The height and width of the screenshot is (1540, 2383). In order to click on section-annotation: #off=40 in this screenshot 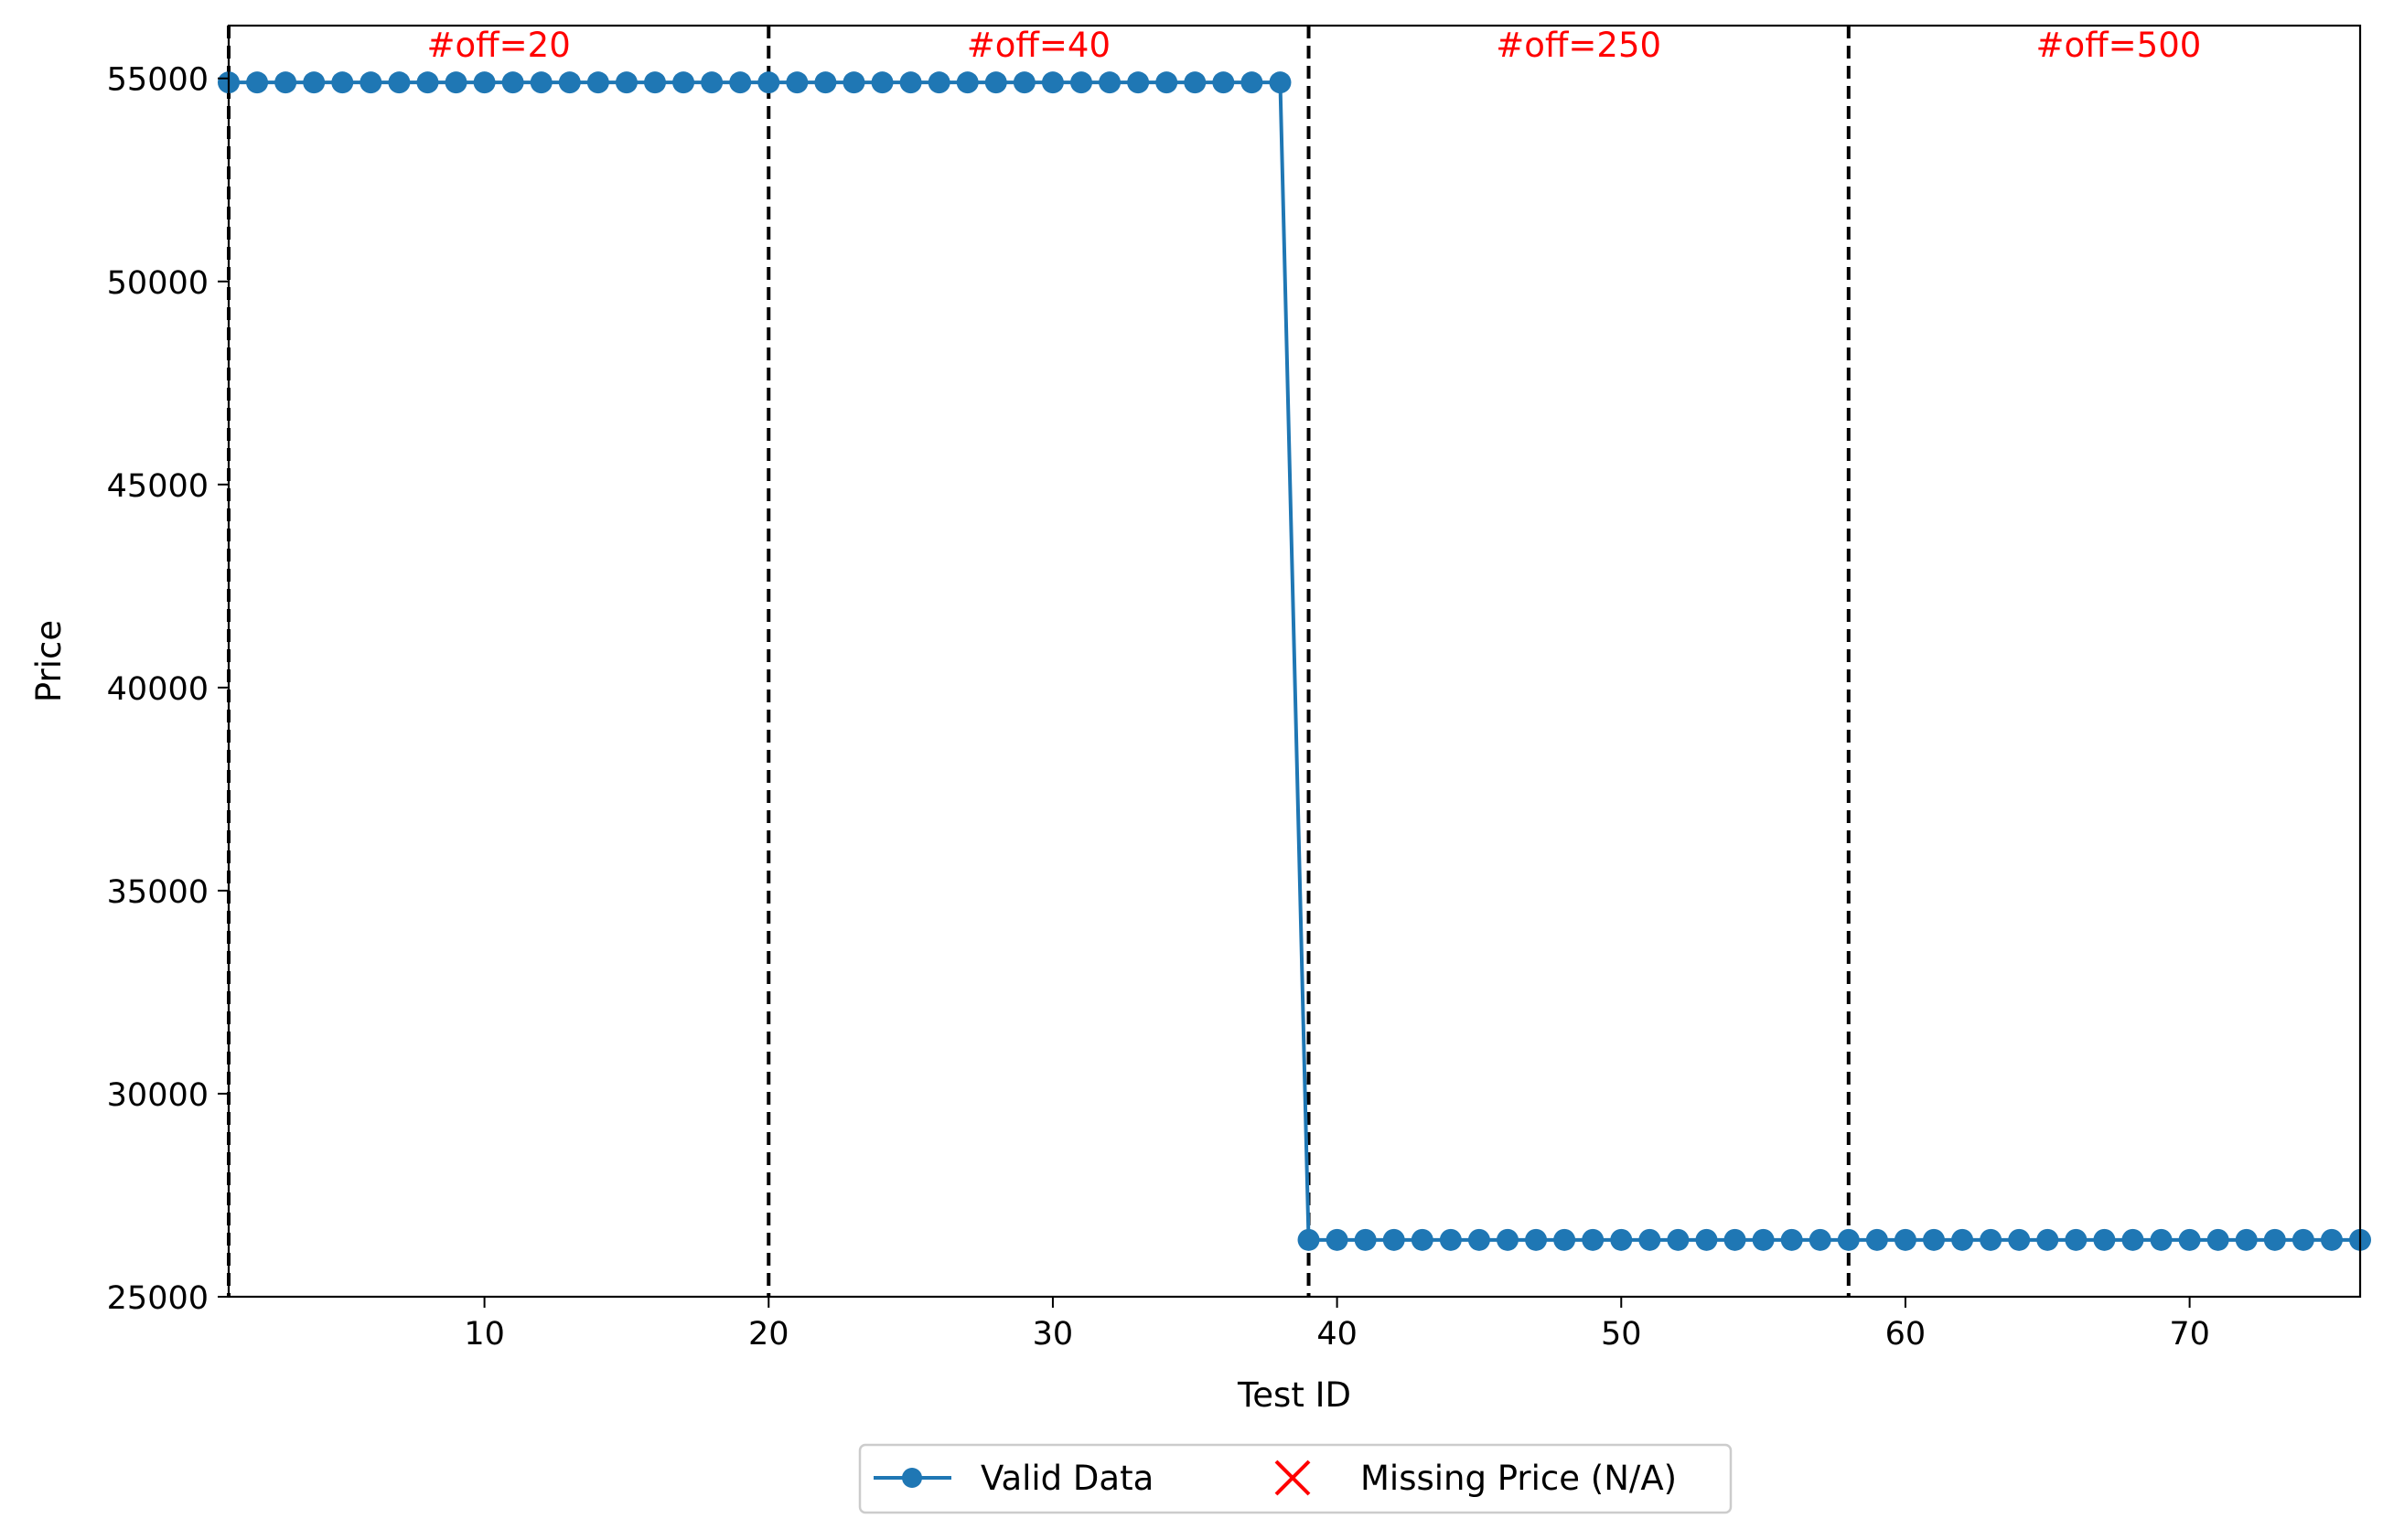, I will do `click(1039, 46)`.